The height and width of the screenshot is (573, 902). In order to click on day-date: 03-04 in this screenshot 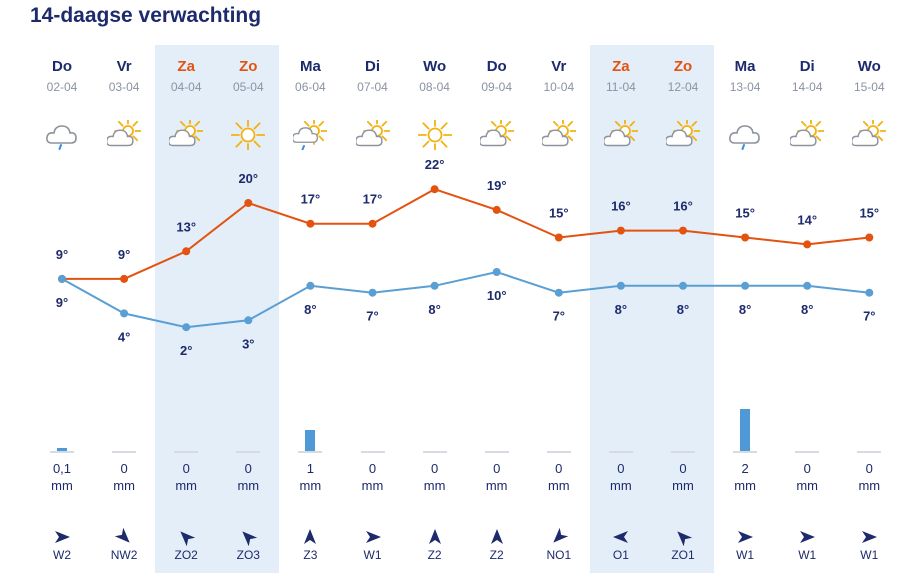, I will do `click(124, 87)`.